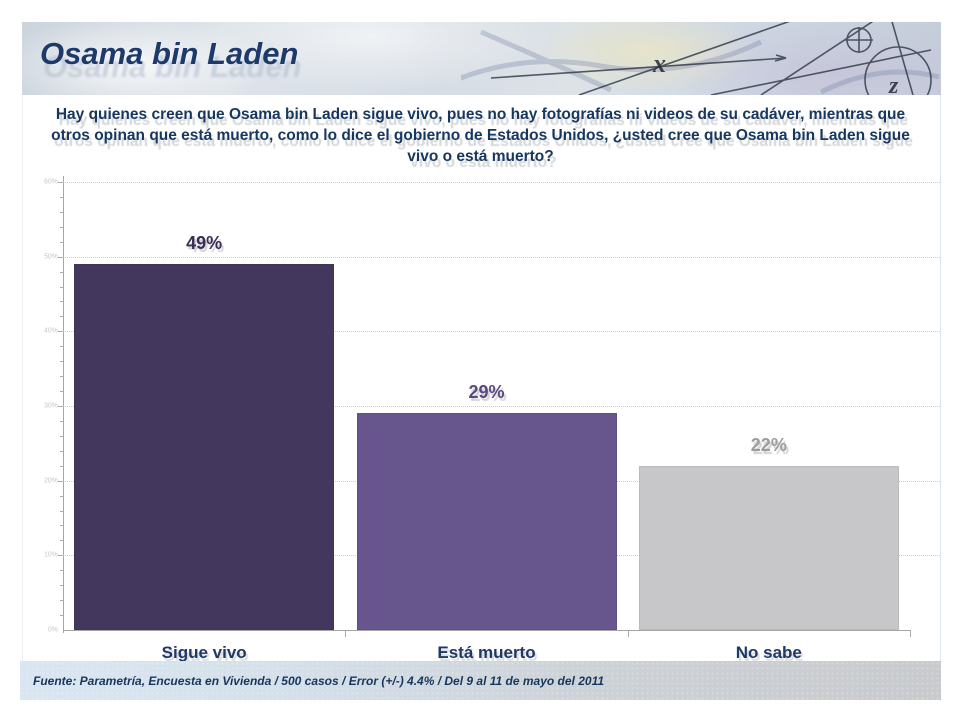  I want to click on slide-title: Osama bin Laden, so click(169, 53).